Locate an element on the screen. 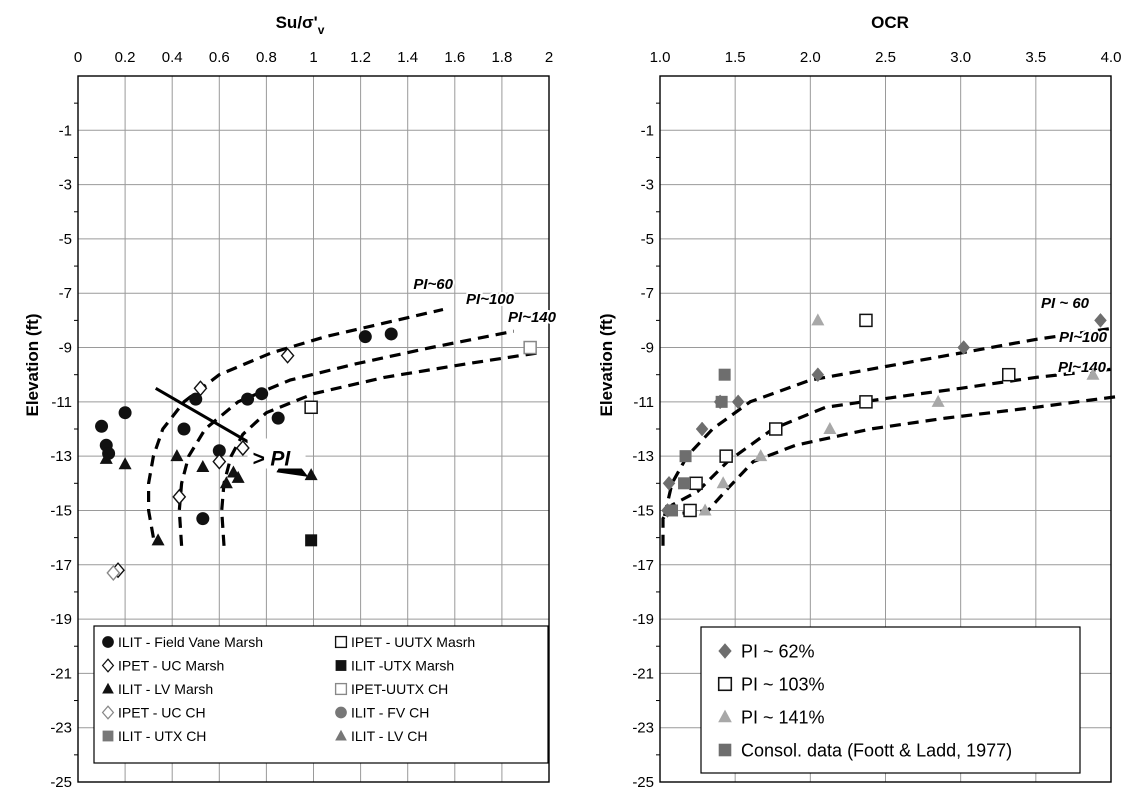 The image size is (1134, 788). series-ilit-field-vane-marsh is located at coordinates (246, 426).